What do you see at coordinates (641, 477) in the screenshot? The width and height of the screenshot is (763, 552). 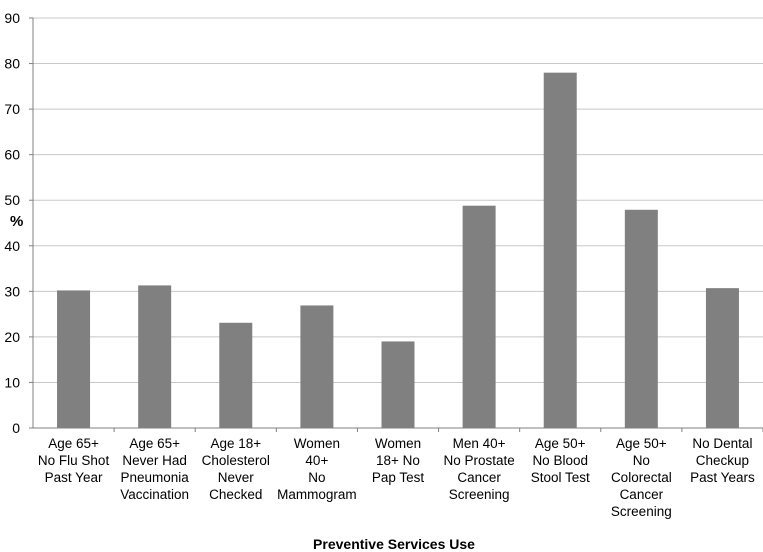 I see `x-category-label: Colorectal` at bounding box center [641, 477].